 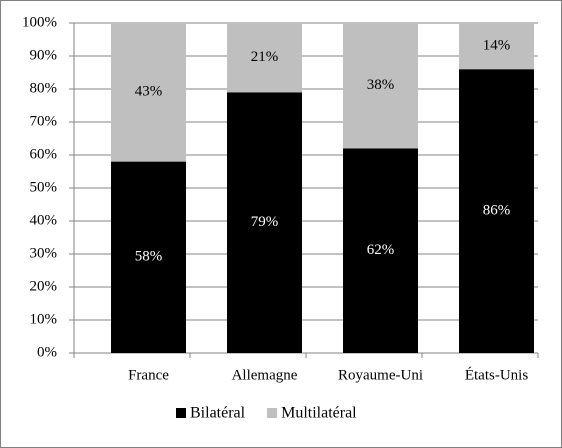 I want to click on y-tick-label: 40%, so click(x=44, y=220).